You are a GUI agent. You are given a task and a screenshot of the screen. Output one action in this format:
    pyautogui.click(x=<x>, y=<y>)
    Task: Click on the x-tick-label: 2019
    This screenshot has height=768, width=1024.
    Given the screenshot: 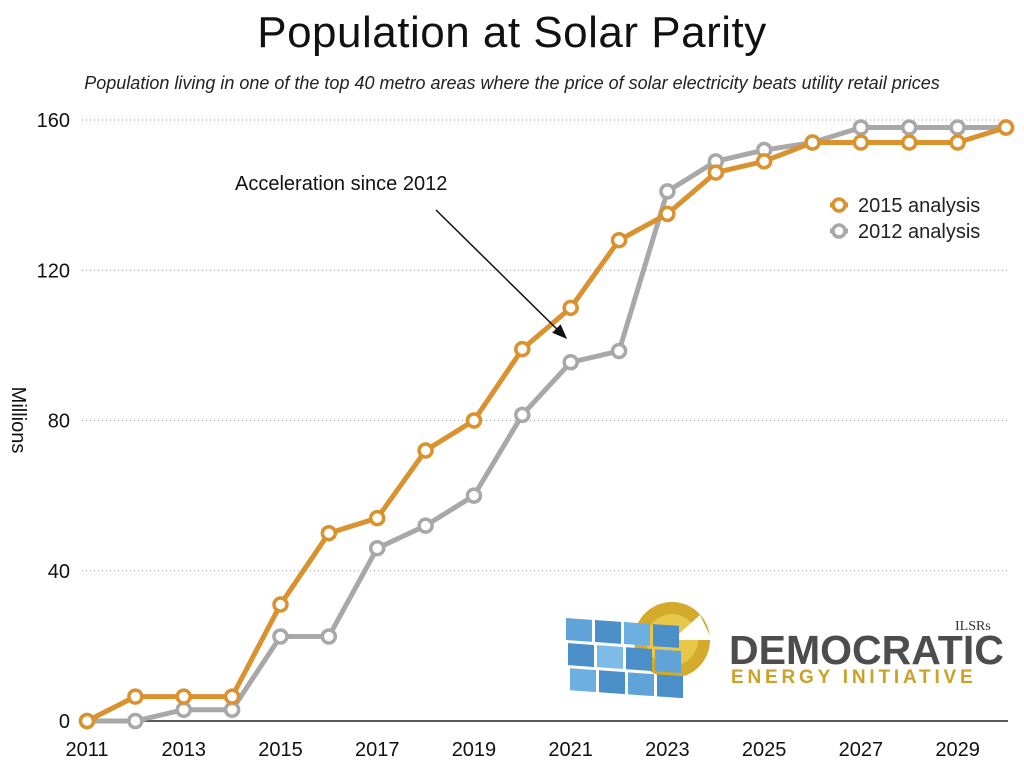 What is the action you would take?
    pyautogui.click(x=474, y=750)
    